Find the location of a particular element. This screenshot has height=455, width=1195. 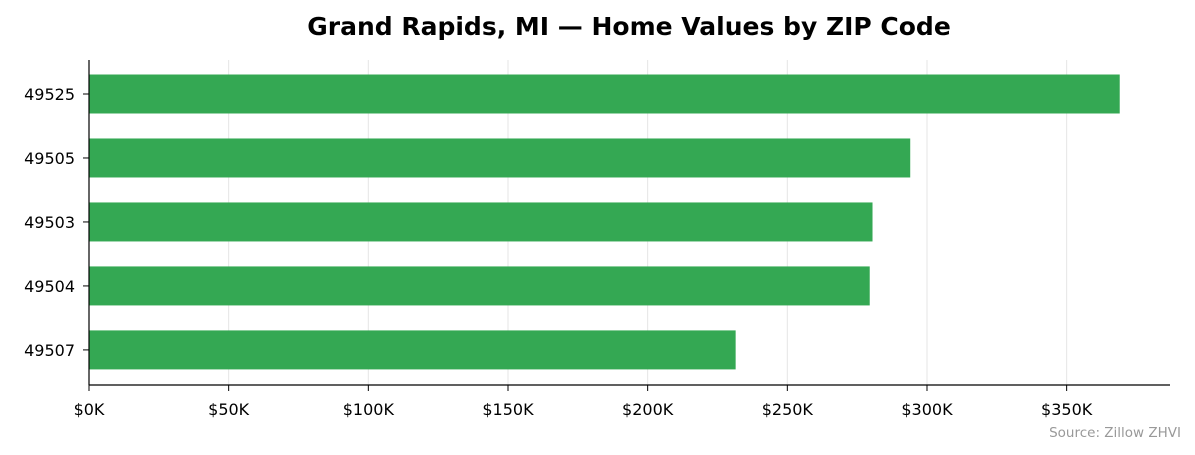

y-tick-label: 49507 is located at coordinates (49, 350).